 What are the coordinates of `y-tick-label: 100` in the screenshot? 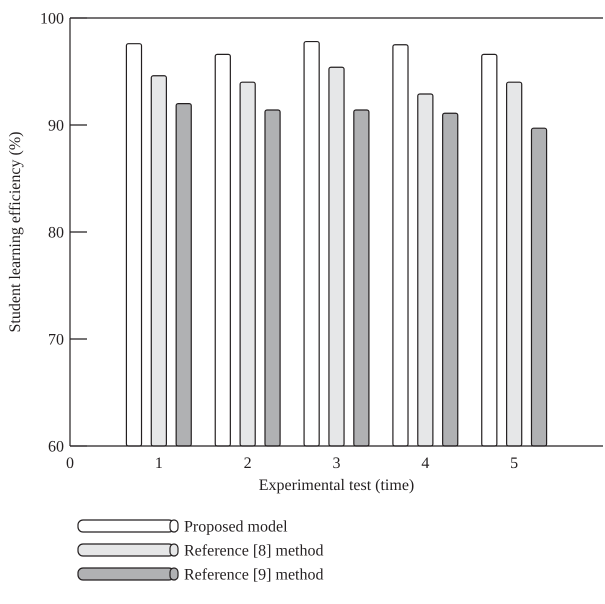 It's located at (52, 19).